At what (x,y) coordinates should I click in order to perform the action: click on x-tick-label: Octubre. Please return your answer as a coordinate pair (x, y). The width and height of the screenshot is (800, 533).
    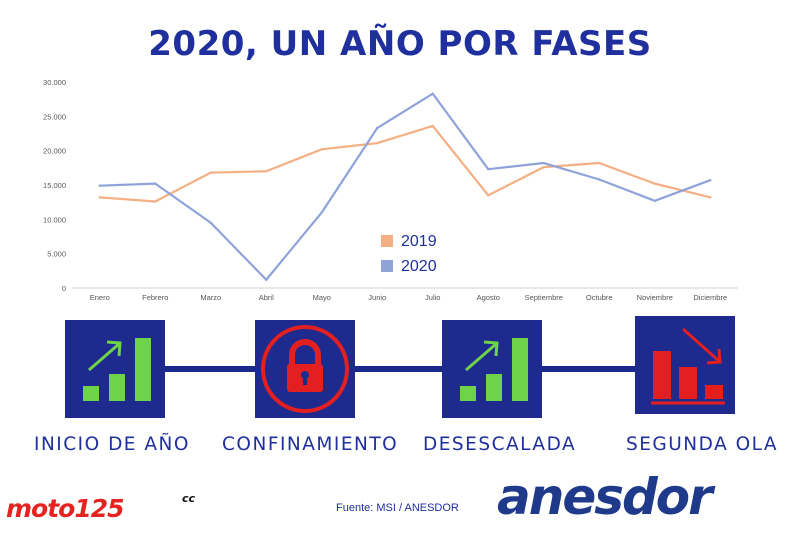
    Looking at the image, I should click on (599, 297).